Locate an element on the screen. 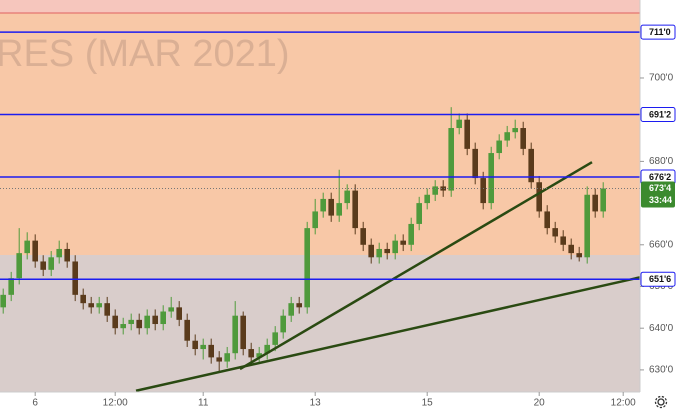 The height and width of the screenshot is (417, 680). zone is located at coordinates (320, 6).